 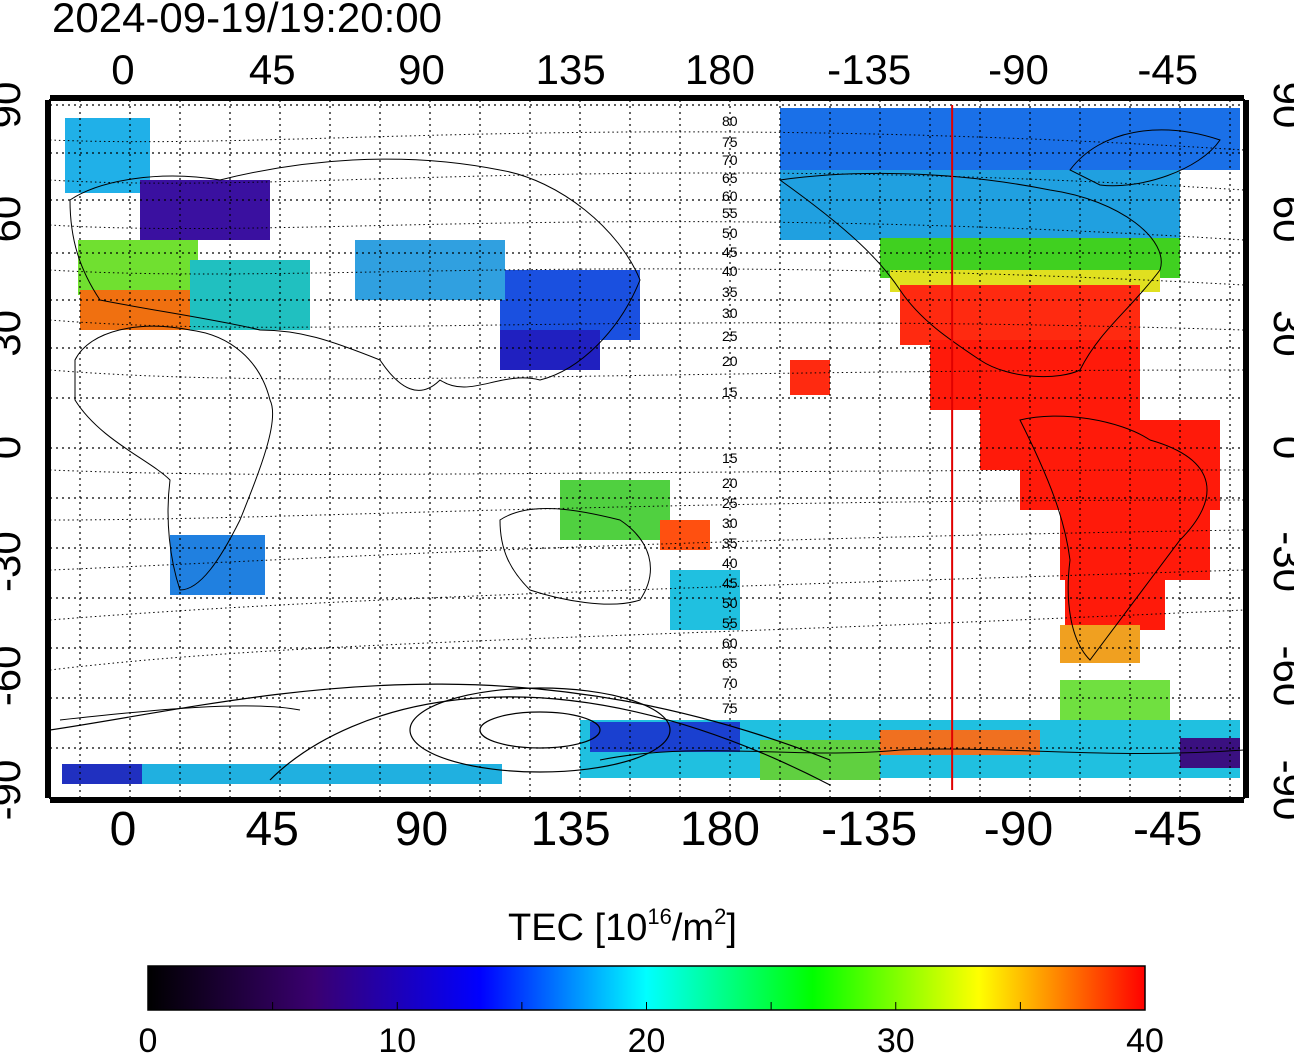 What do you see at coordinates (122, 69) in the screenshot?
I see `top-lon-tick-label: 0` at bounding box center [122, 69].